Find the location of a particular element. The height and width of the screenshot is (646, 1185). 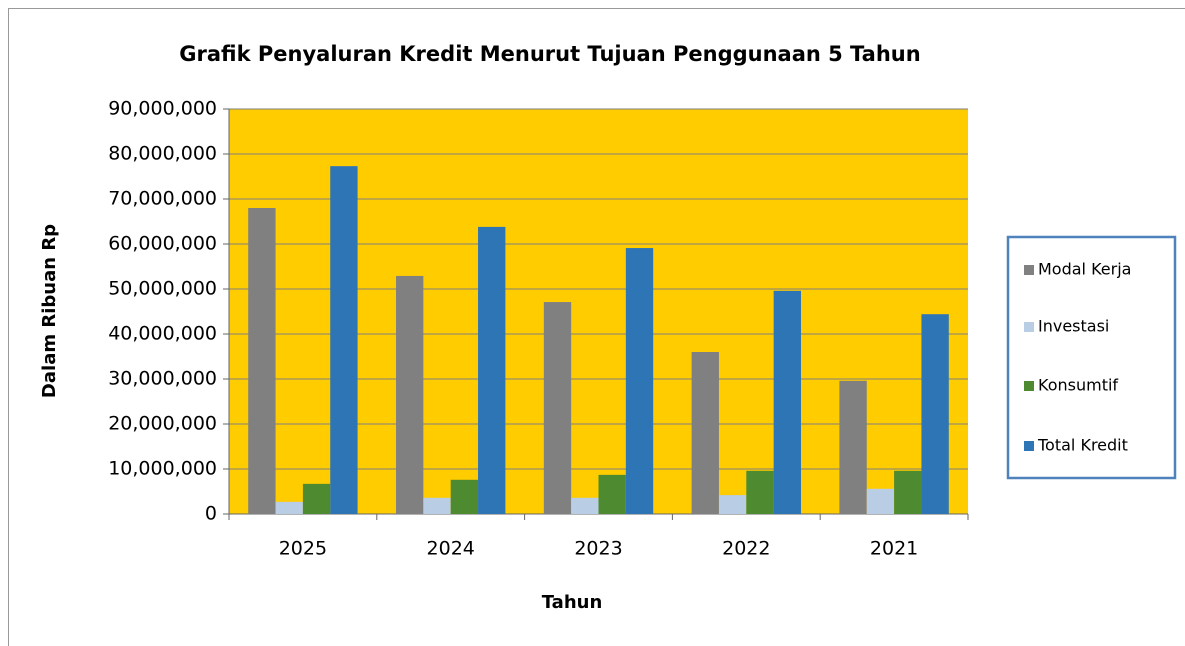

y-tick-label: 70,000,000 is located at coordinates (162, 199).